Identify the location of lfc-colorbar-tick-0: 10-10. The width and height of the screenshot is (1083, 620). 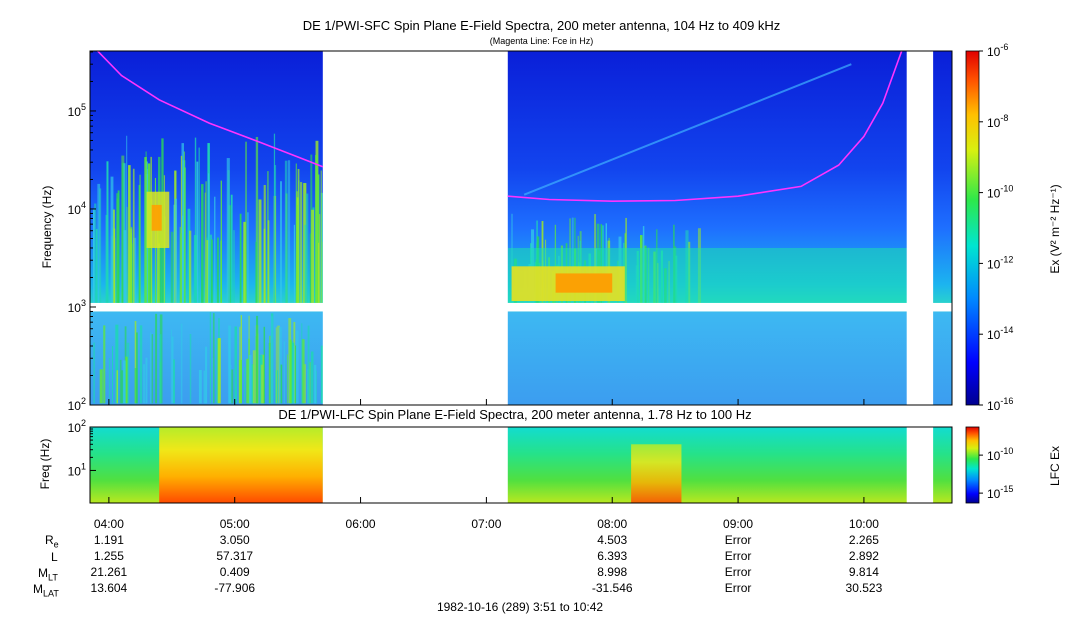
(1000, 454).